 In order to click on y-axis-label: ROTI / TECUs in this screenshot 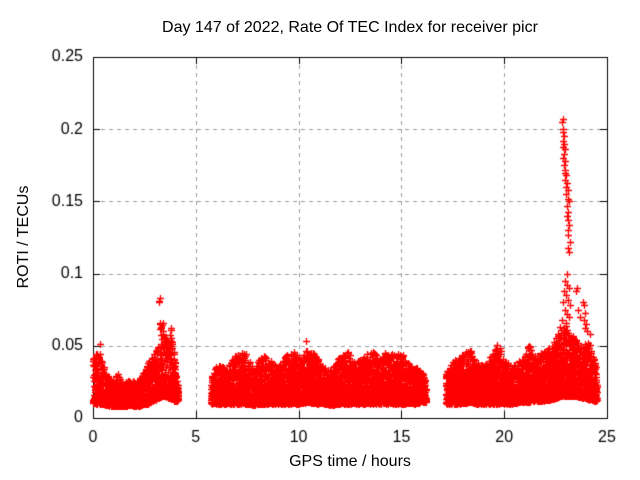, I will do `click(23, 237)`.